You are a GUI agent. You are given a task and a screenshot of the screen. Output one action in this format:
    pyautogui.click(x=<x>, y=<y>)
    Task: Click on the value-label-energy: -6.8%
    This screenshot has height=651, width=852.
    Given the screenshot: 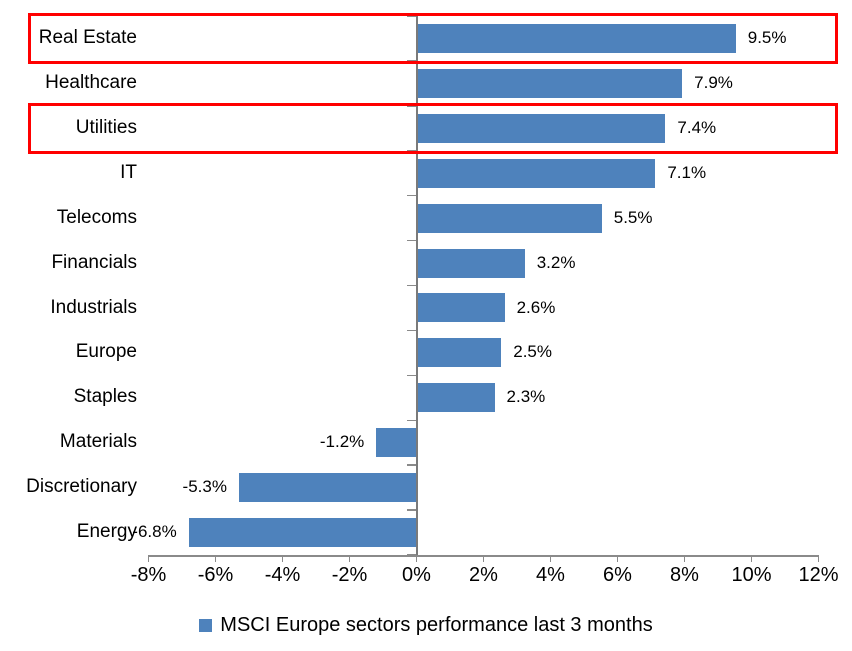 What is the action you would take?
    pyautogui.click(x=154, y=532)
    